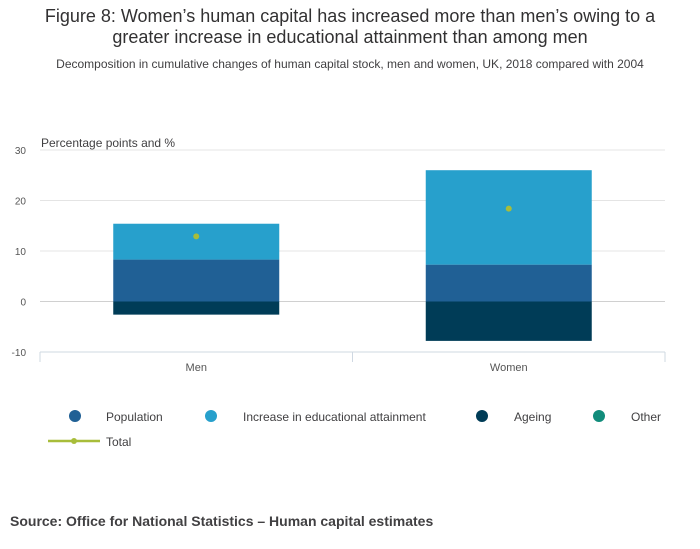 This screenshot has height=549, width=700. What do you see at coordinates (21, 252) in the screenshot?
I see `y-tick-label: 10` at bounding box center [21, 252].